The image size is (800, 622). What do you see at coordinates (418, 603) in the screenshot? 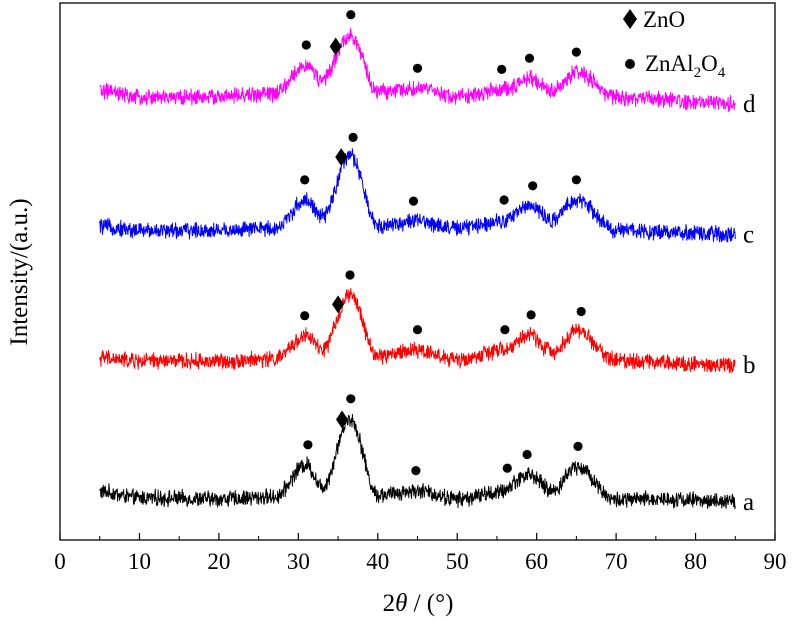
I see `x-axis-title: 2θ / (°)` at bounding box center [418, 603].